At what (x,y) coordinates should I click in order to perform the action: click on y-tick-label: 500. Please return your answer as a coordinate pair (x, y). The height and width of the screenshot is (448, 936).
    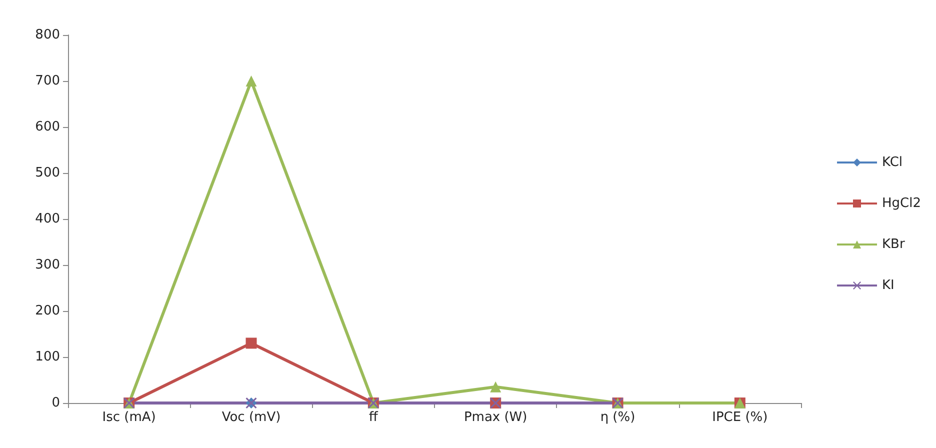
    Looking at the image, I should click on (47, 173).